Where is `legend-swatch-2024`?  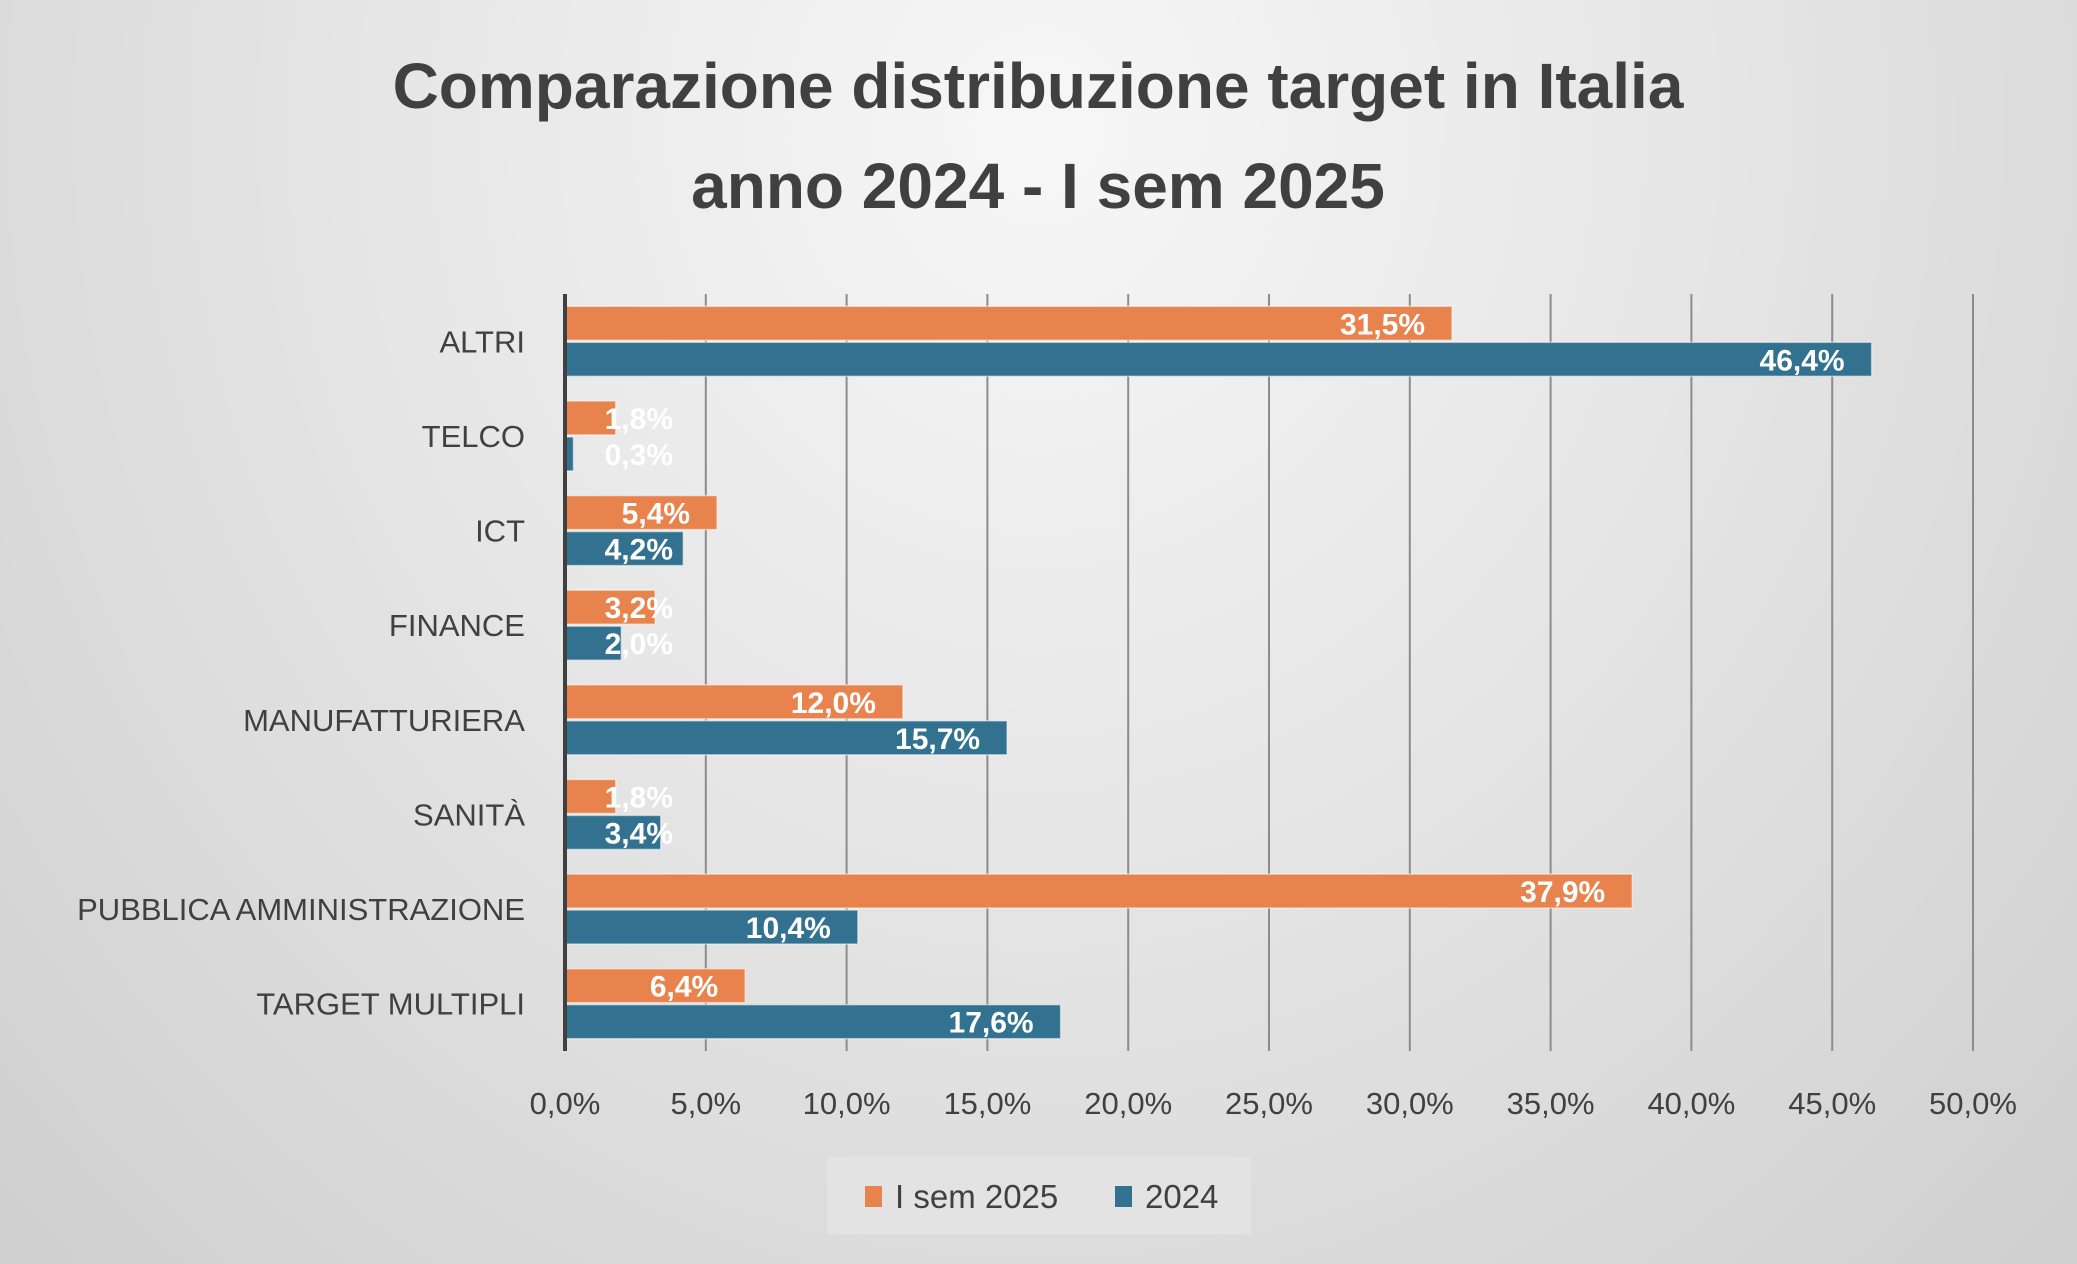 legend-swatch-2024 is located at coordinates (1123, 1196).